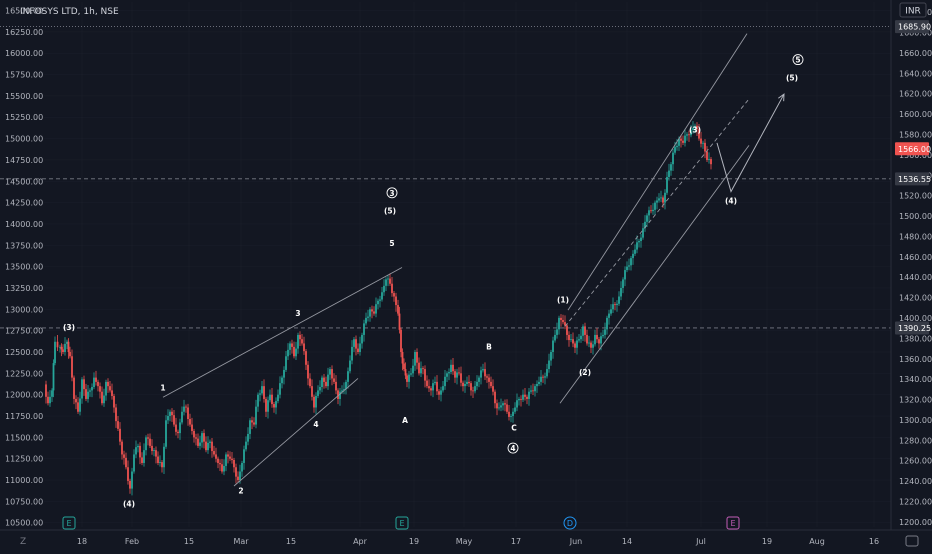 The height and width of the screenshot is (554, 932). Describe the element at coordinates (913, 328) in the screenshot. I see `price-level-tag: 1390.25` at that location.